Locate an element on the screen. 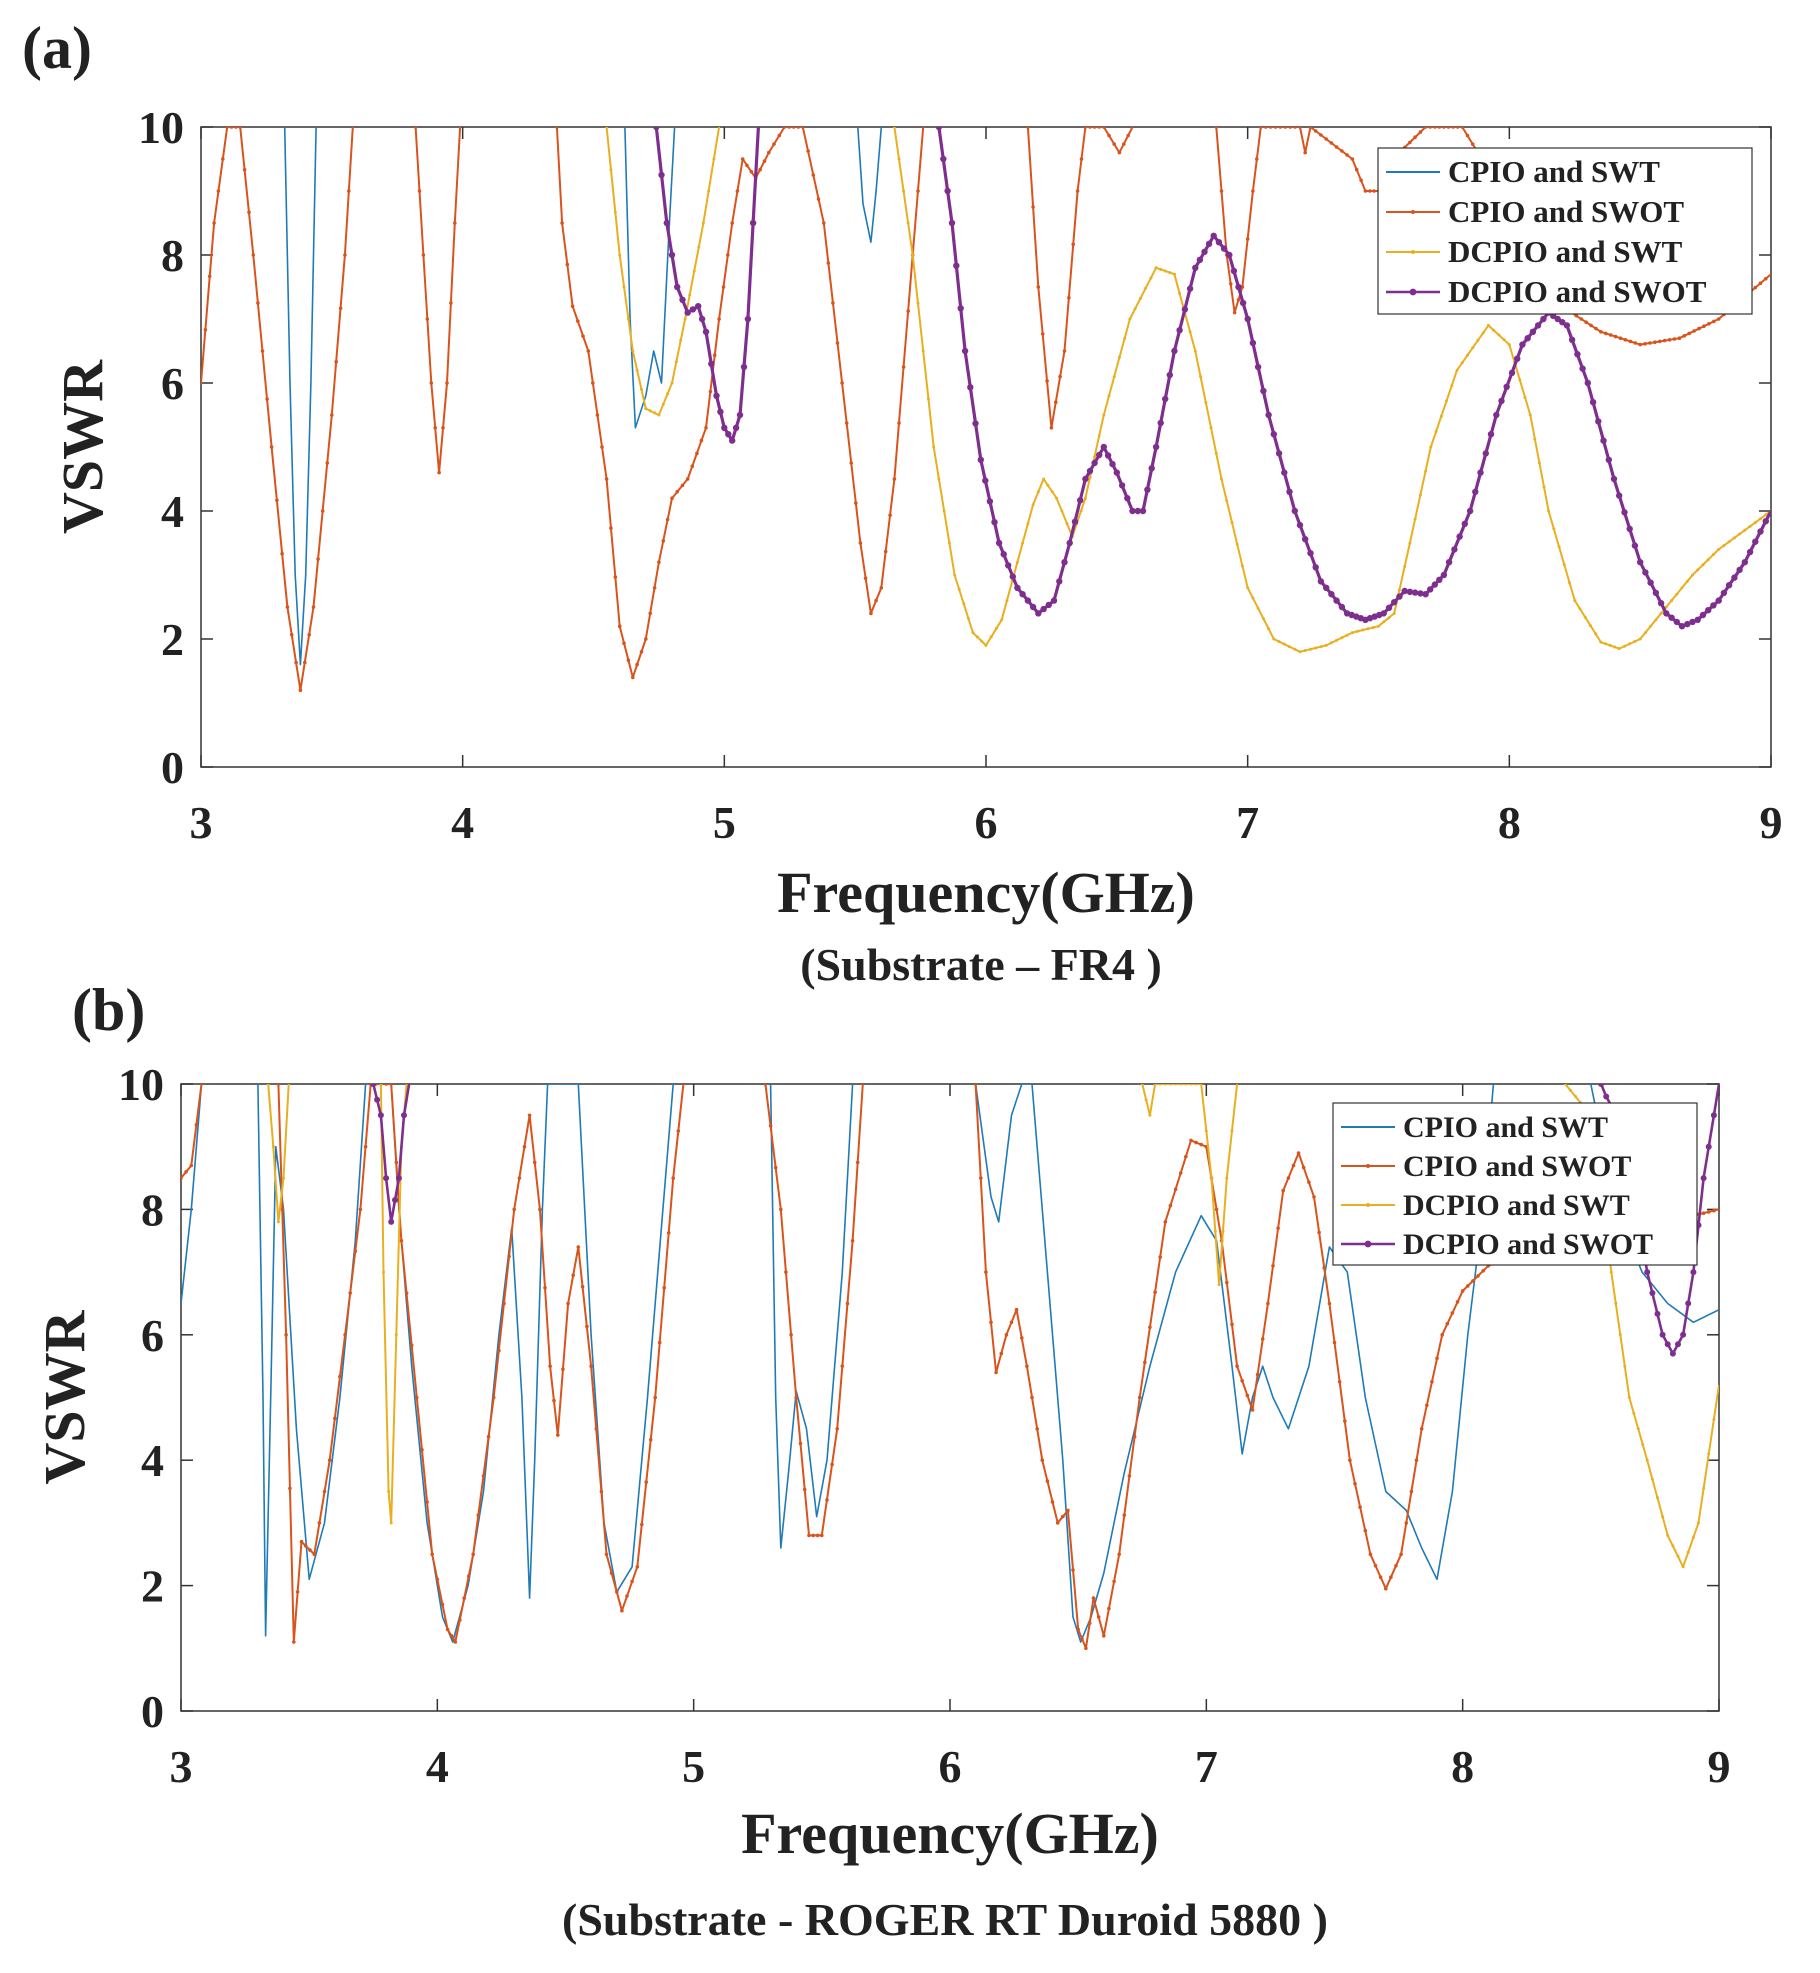 This screenshot has width=1820, height=1973. x-tick-label: 3 is located at coordinates (201, 822).